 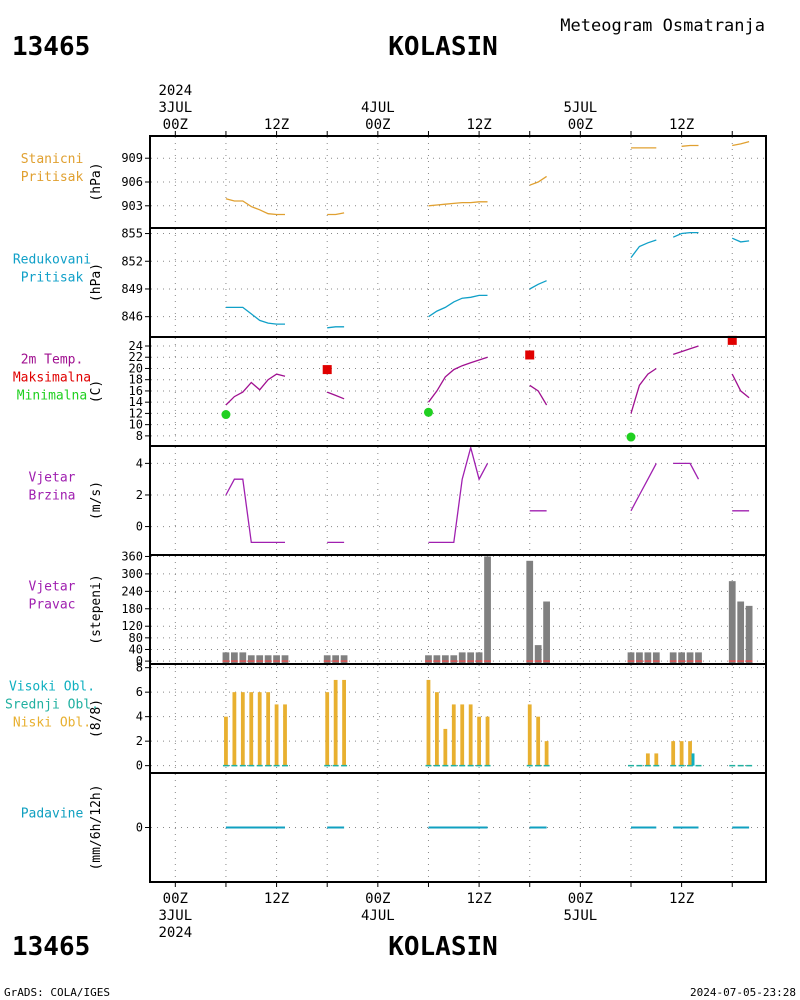 What do you see at coordinates (96, 827) in the screenshot?
I see `y-axis-label: (mm/6h/12h)` at bounding box center [96, 827].